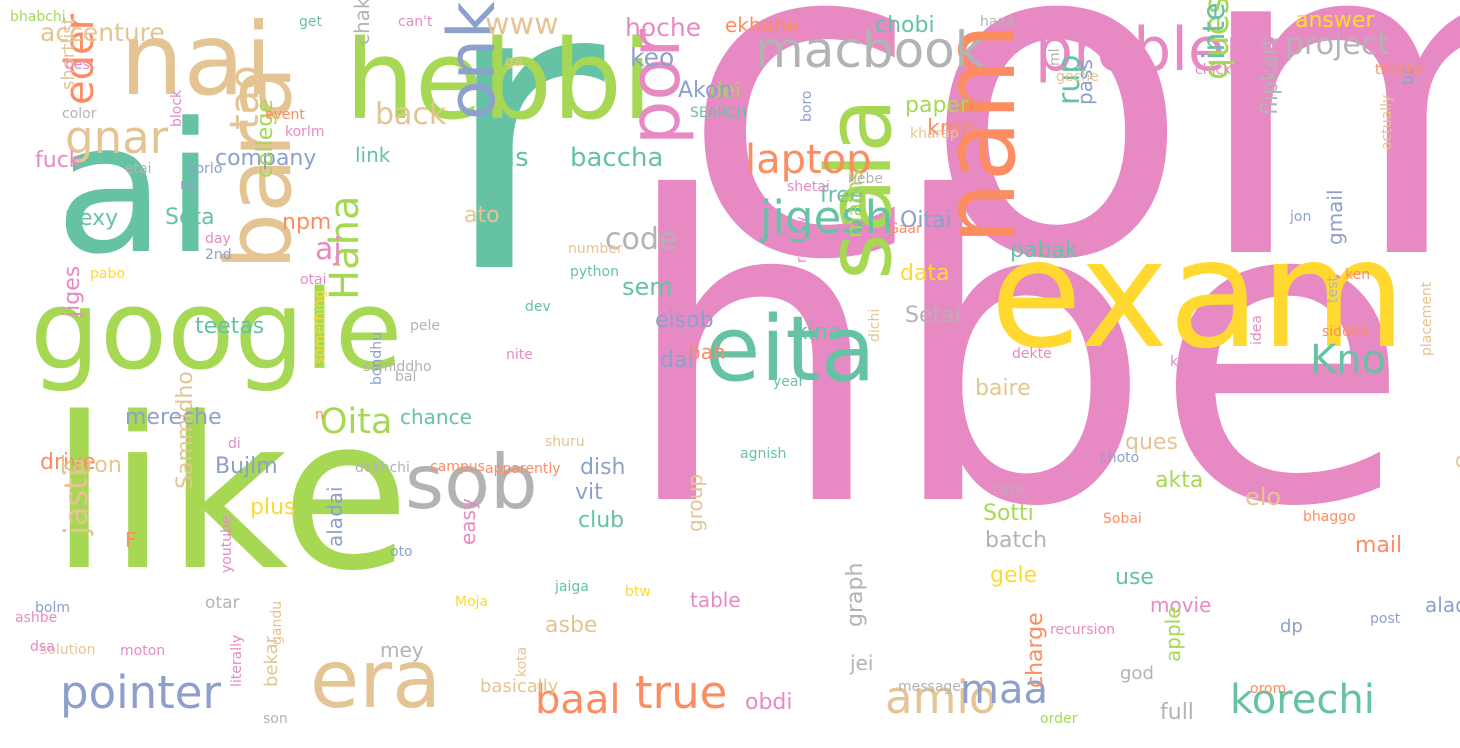  What do you see at coordinates (457, 467) in the screenshot?
I see `word-campus: campus` at bounding box center [457, 467].